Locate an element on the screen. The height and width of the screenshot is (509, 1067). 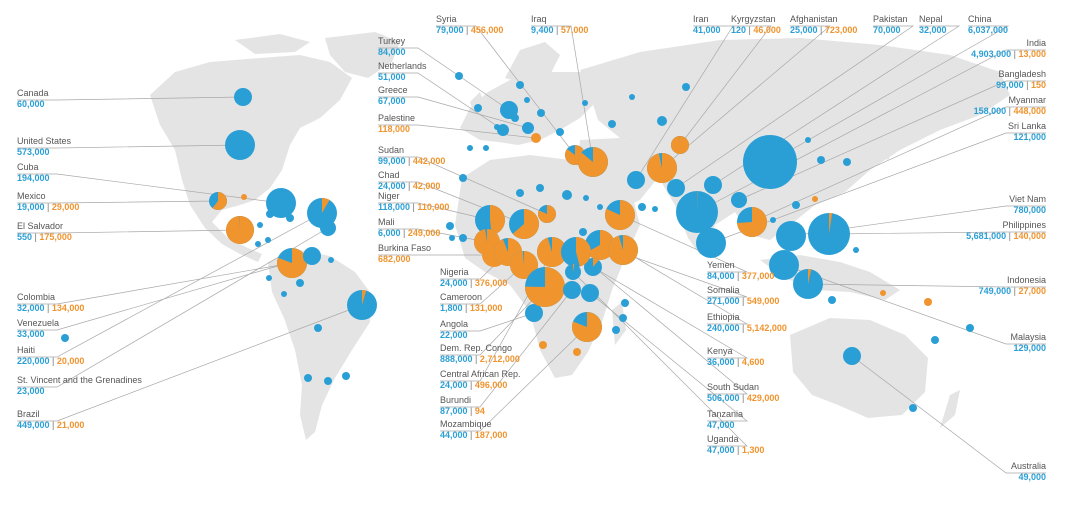
bubble-viet-nam is located at coordinates (791, 236).